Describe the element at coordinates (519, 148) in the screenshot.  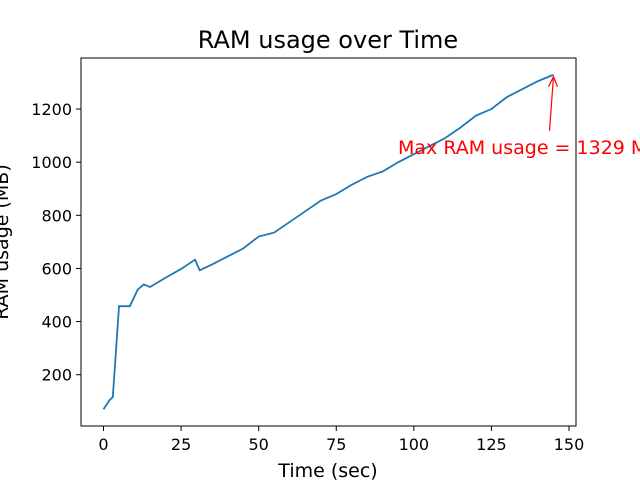
I see `annotation-text: Max RAM usage = 1329 MB` at that location.